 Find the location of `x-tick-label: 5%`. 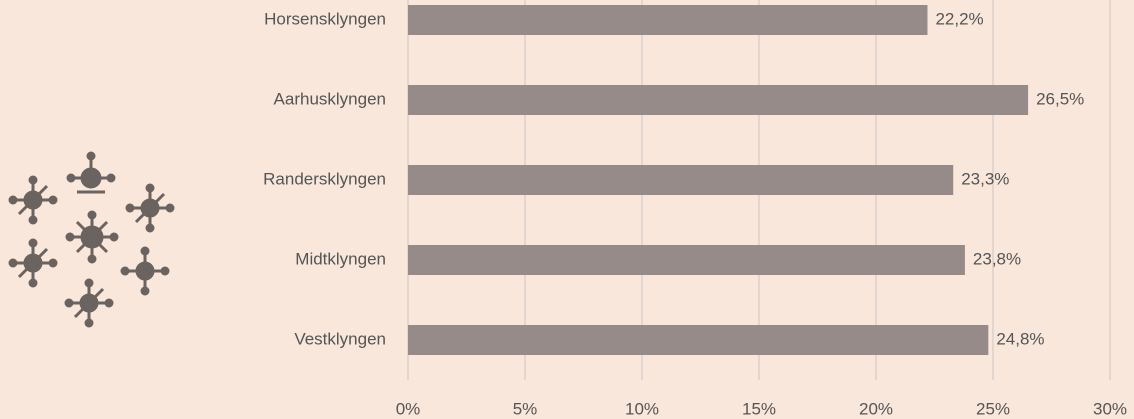

x-tick-label: 5% is located at coordinates (525, 408).